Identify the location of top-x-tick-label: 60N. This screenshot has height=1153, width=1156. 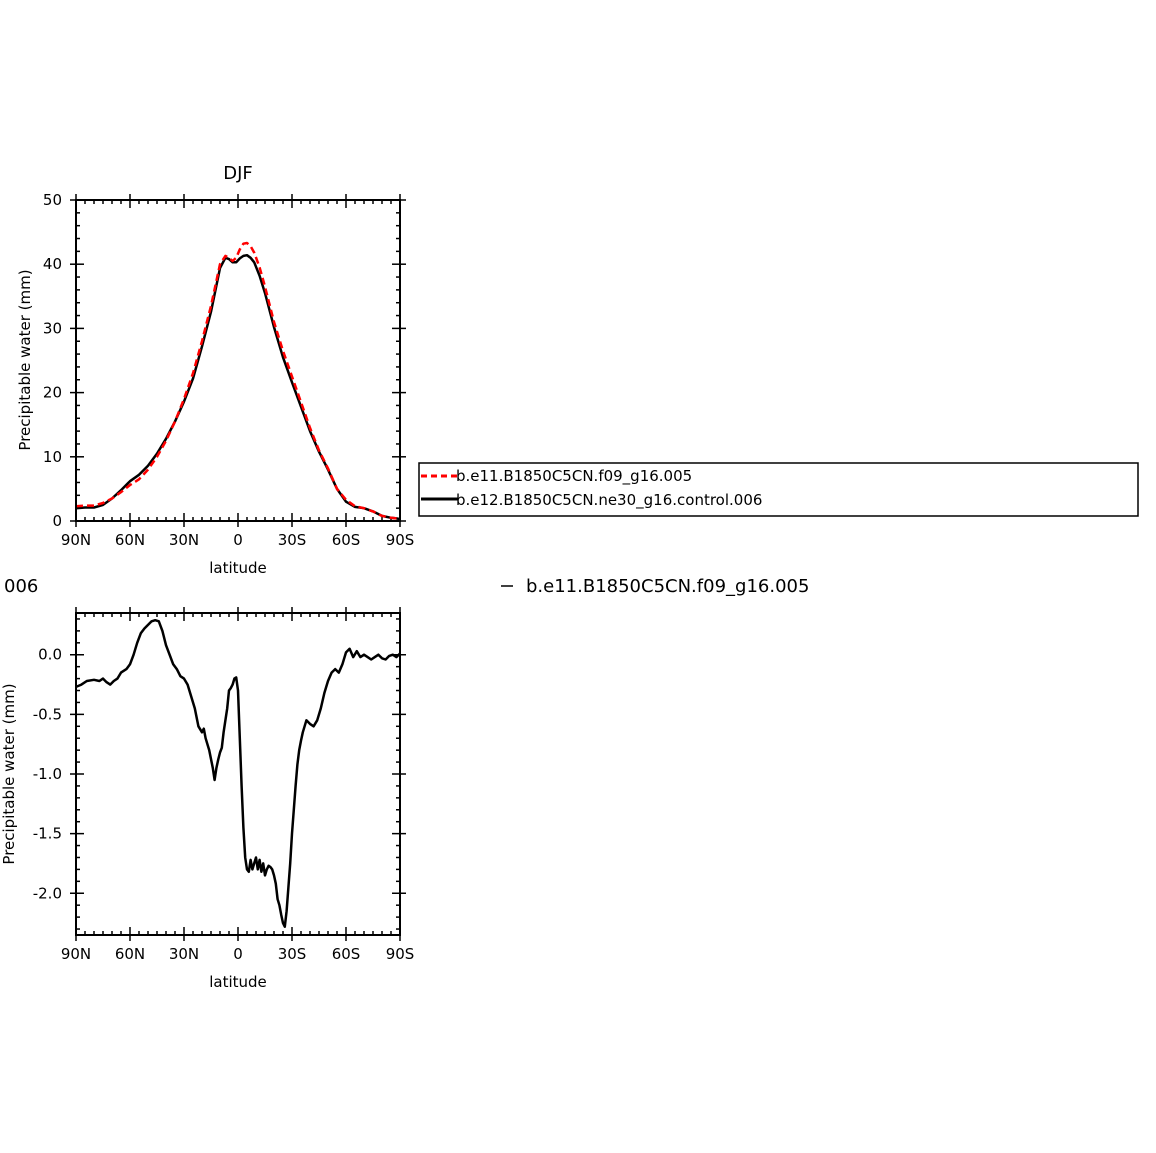
(130, 540).